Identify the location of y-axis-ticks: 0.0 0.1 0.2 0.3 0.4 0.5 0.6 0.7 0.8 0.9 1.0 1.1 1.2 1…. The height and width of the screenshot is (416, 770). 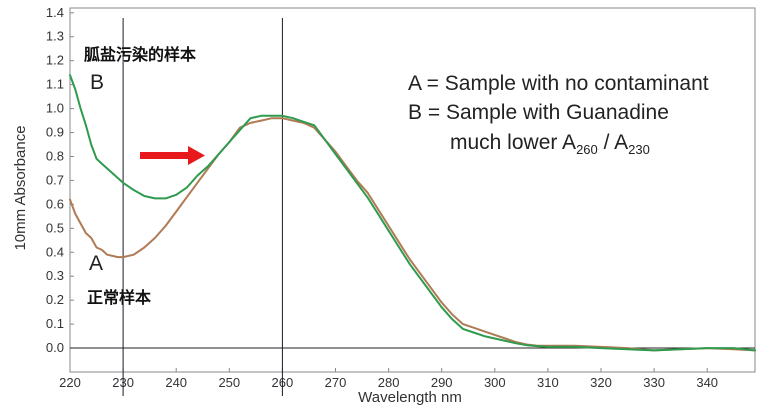
(60, 180).